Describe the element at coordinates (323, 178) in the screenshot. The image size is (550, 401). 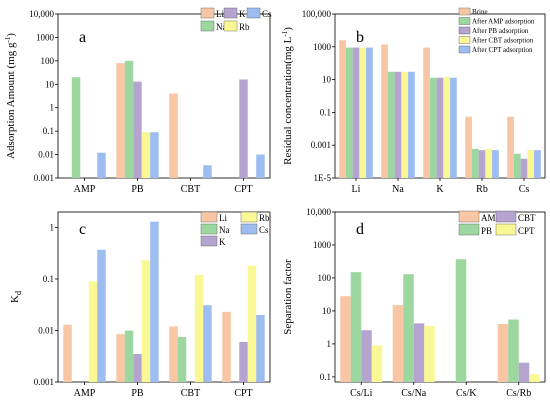
I see `y-tick-label: 1E-5` at that location.